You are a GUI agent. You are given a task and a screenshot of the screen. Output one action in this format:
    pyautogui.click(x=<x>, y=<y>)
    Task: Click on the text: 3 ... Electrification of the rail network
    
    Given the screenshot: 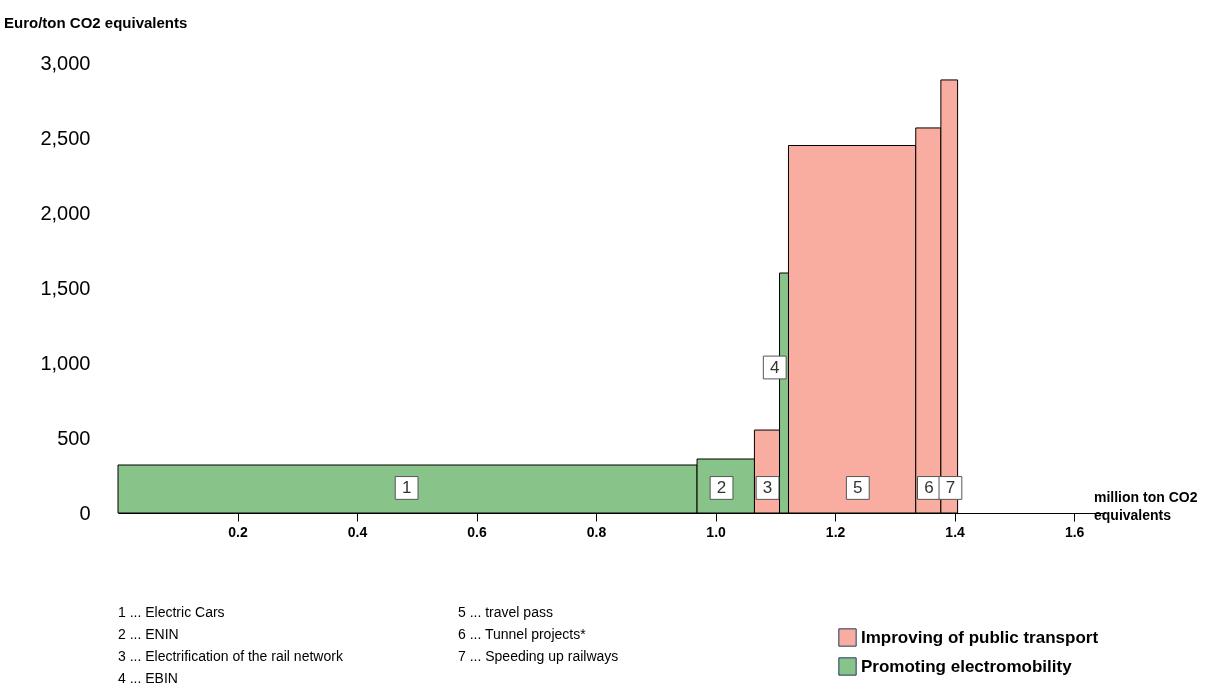 What is the action you would take?
    pyautogui.click(x=231, y=656)
    